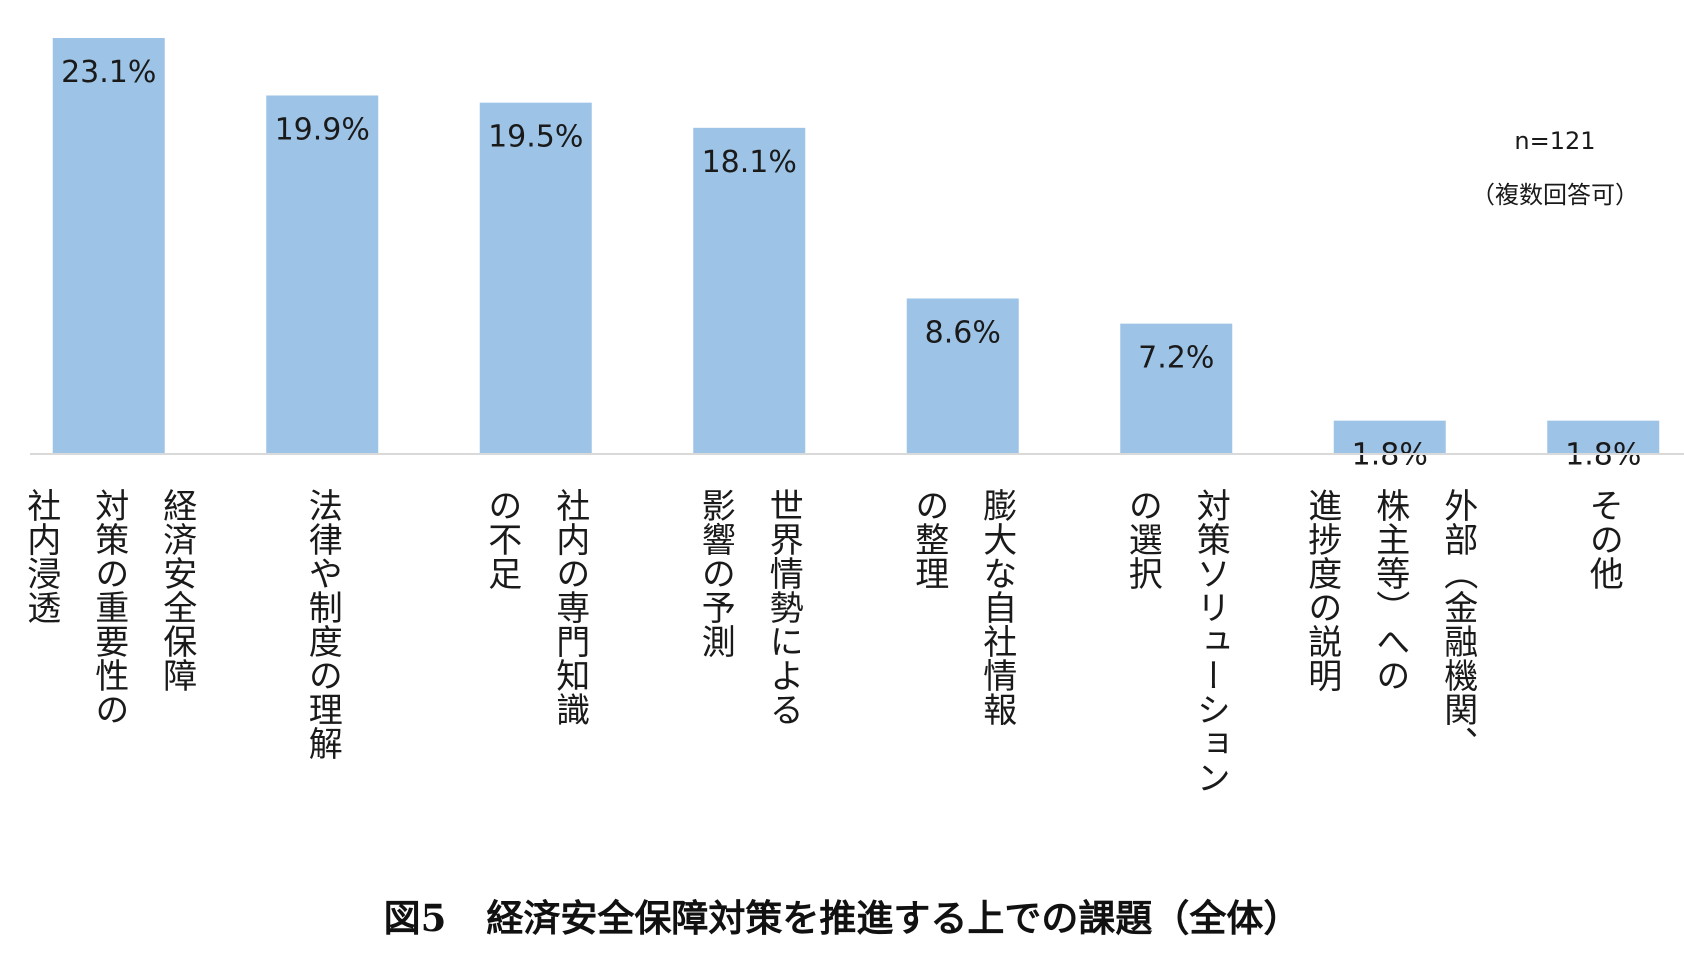  I want to click on sample-size-label: n=121, so click(1555, 141).